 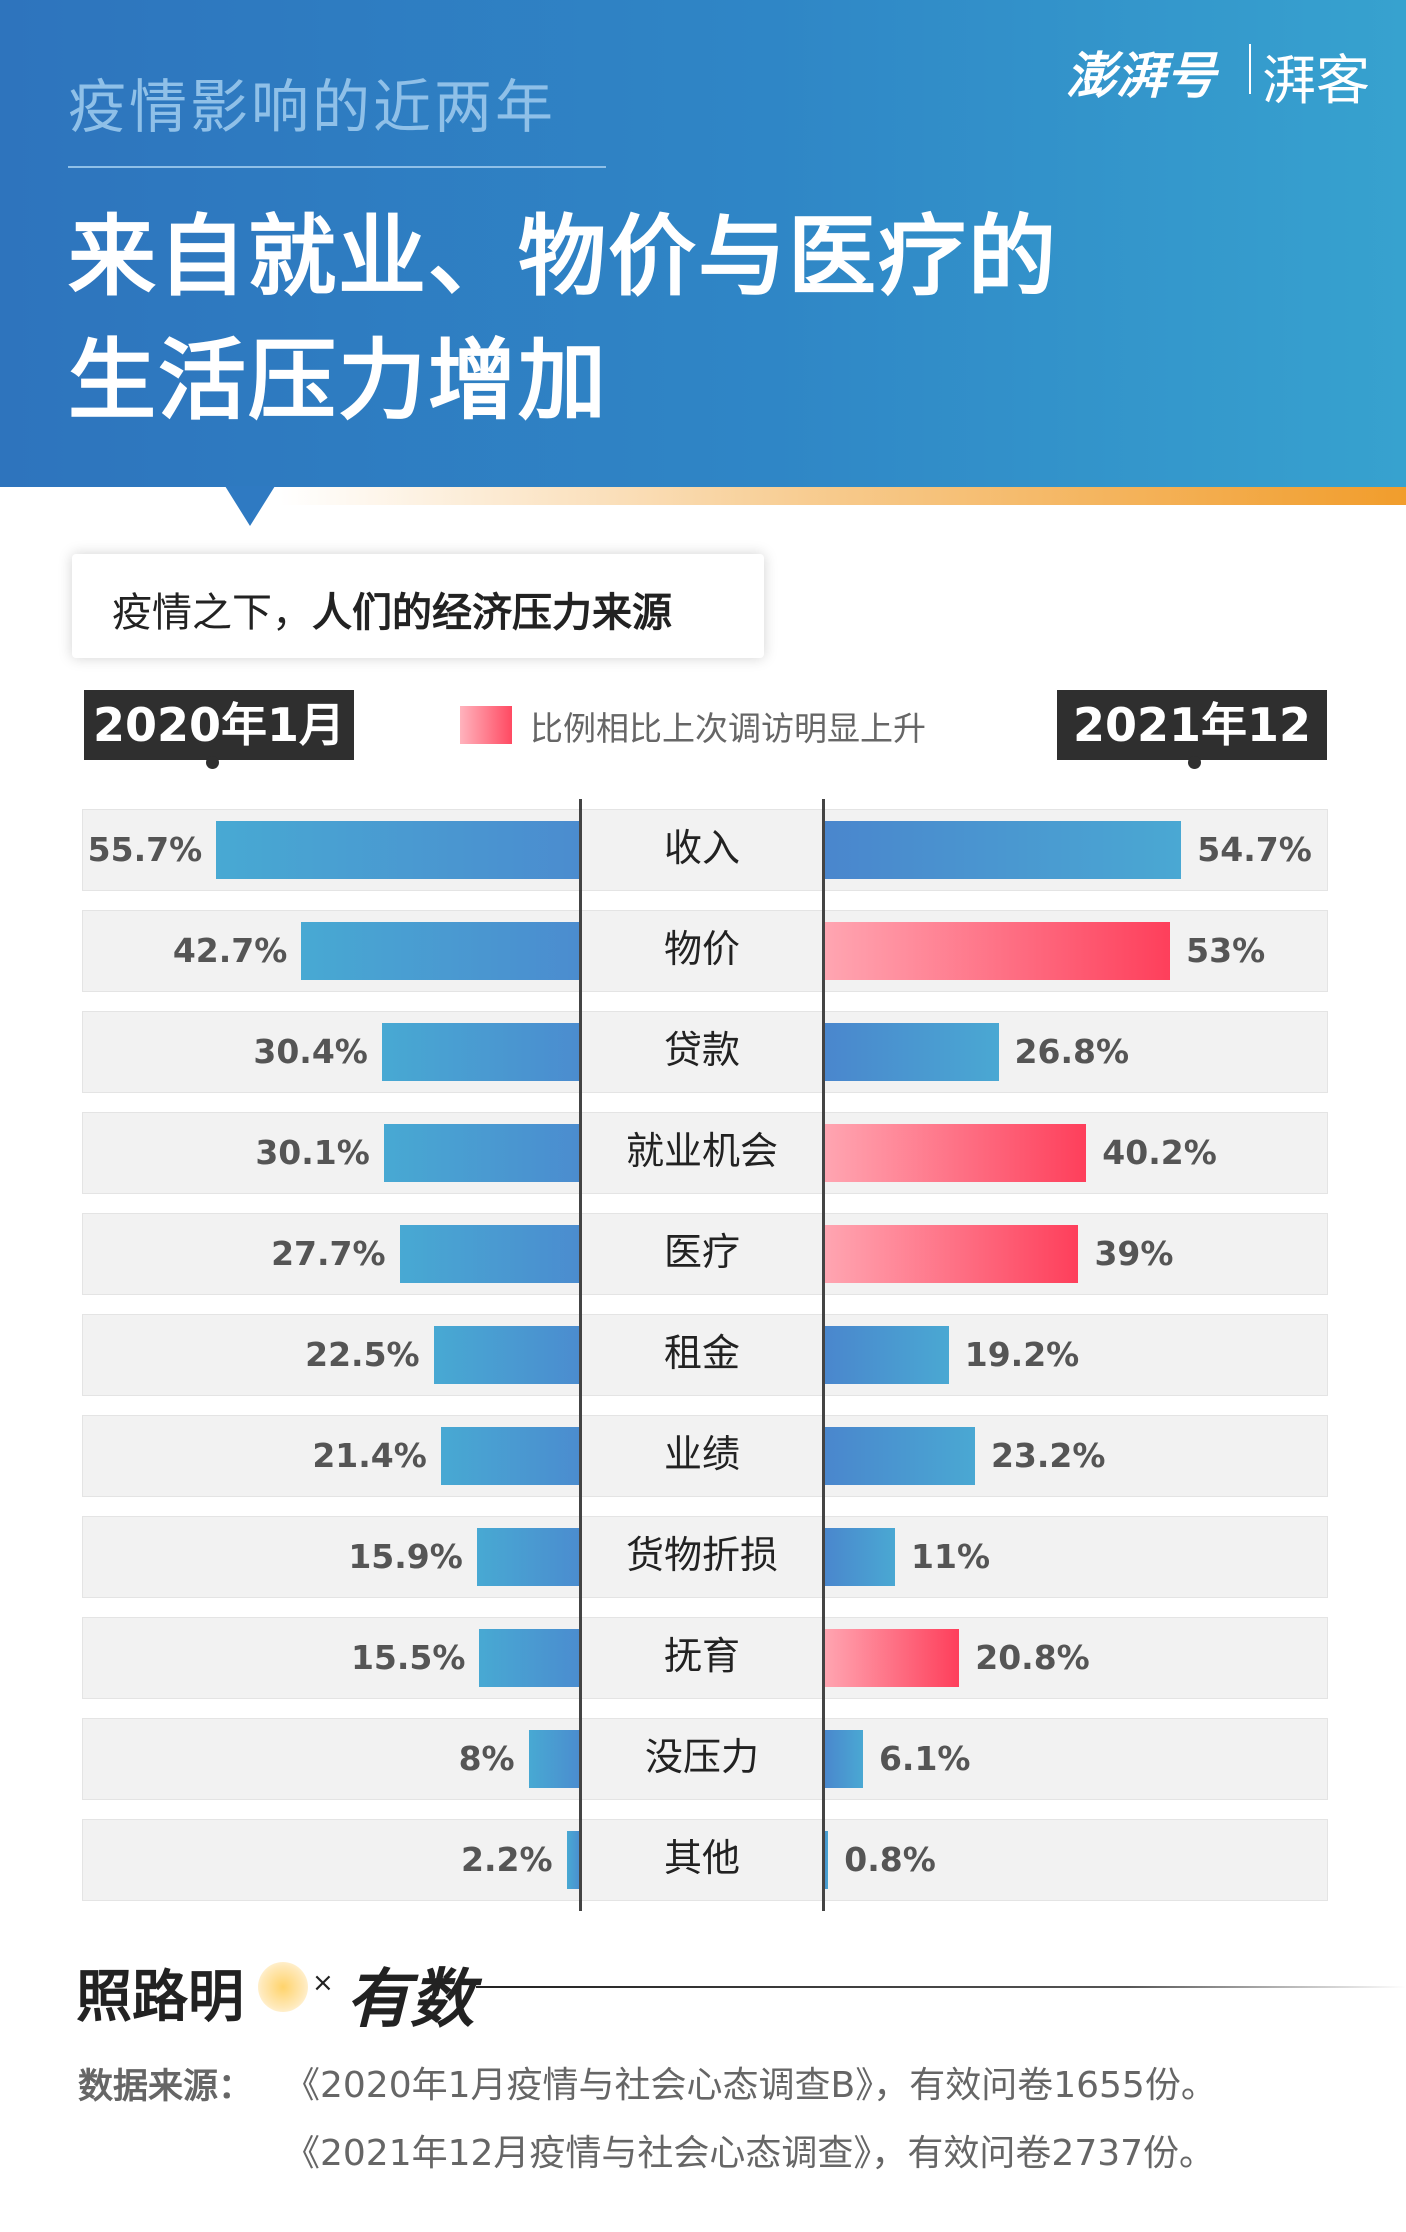 I want to click on section-title-prefix: 疫情之下，, so click(x=212, y=613).